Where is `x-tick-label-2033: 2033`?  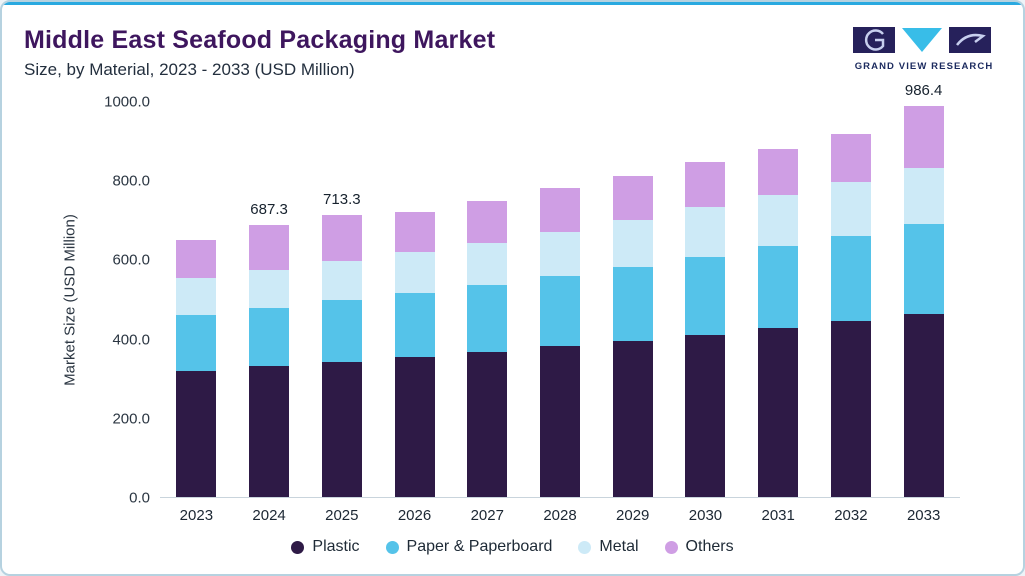 x-tick-label-2033: 2033 is located at coordinates (923, 515).